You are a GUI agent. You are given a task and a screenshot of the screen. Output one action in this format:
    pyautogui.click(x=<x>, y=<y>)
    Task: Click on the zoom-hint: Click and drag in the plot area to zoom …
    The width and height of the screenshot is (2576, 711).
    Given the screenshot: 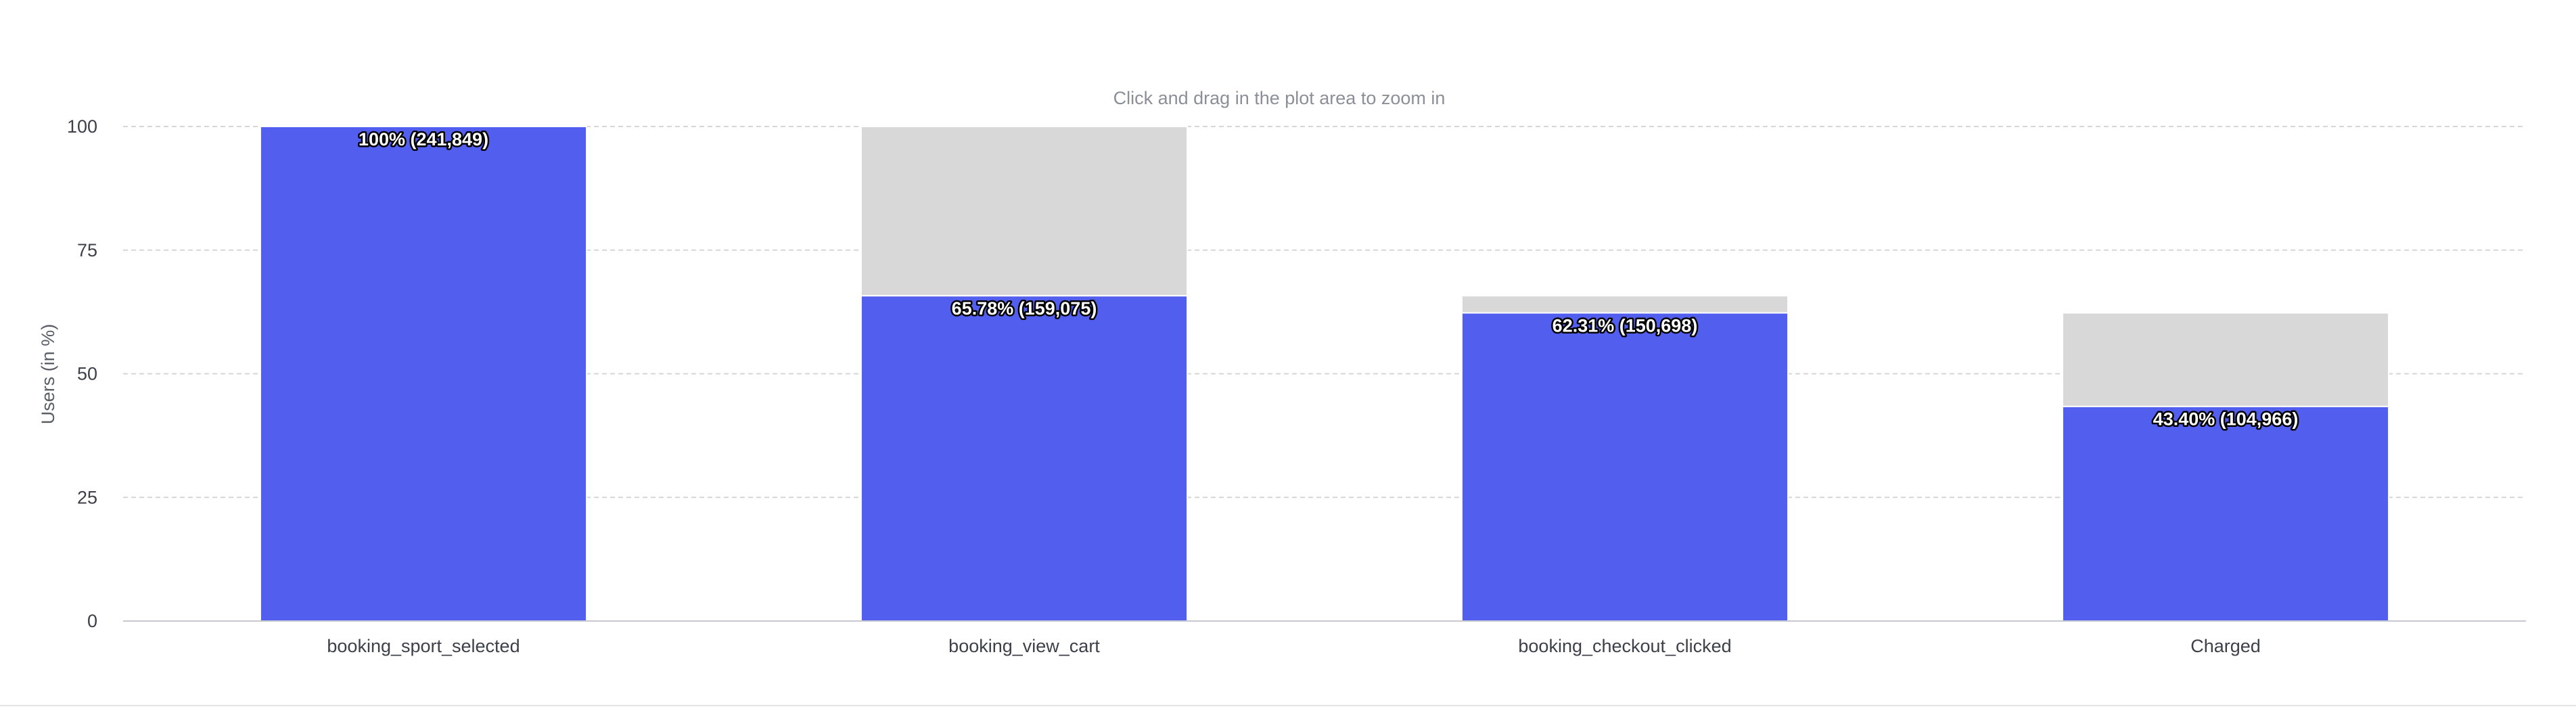 What is the action you would take?
    pyautogui.click(x=1279, y=98)
    